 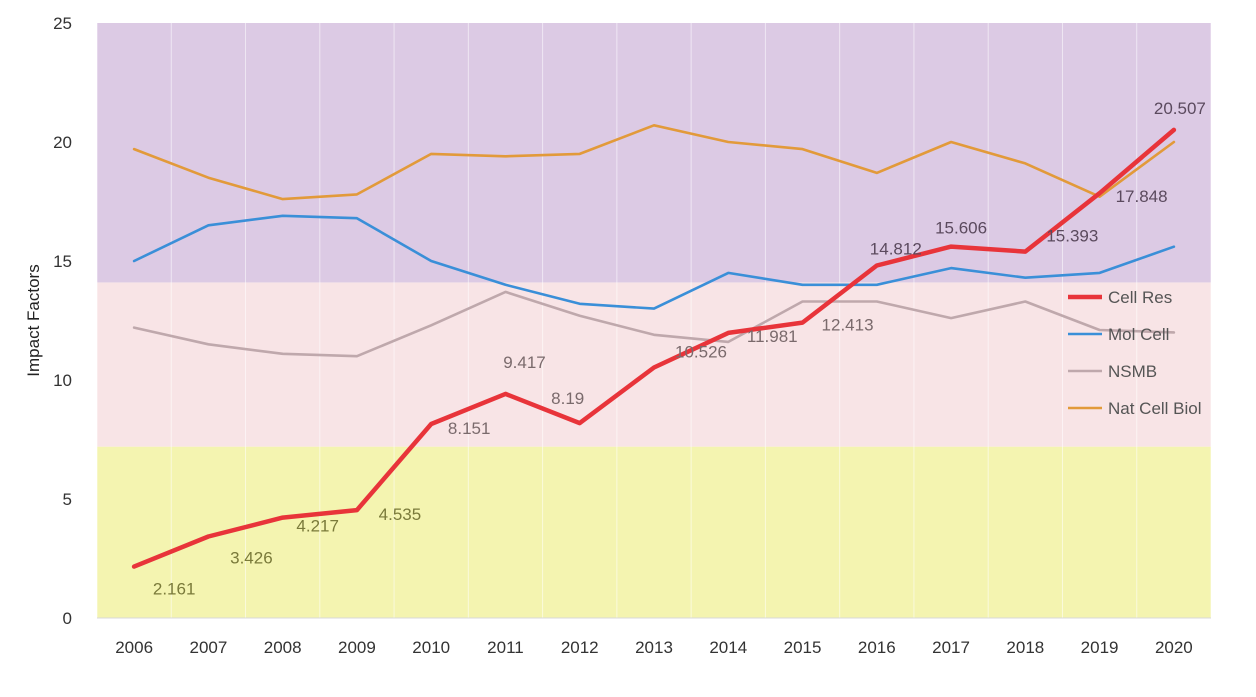 What do you see at coordinates (1140, 297) in the screenshot?
I see `legend-entry: Cell Res` at bounding box center [1140, 297].